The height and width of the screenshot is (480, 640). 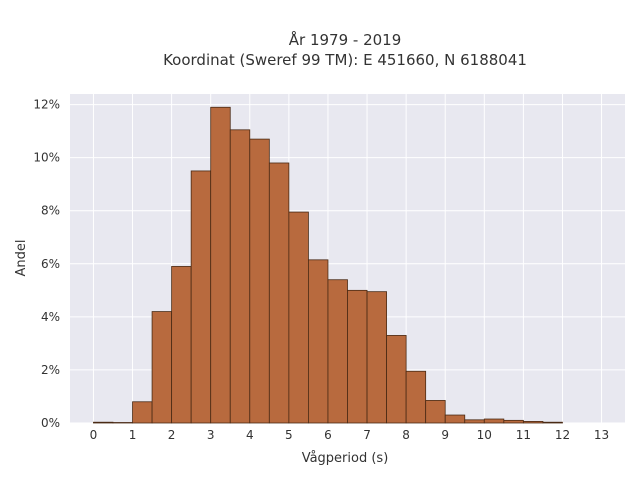 What do you see at coordinates (50, 423) in the screenshot?
I see `y-tick-label: 0%` at bounding box center [50, 423].